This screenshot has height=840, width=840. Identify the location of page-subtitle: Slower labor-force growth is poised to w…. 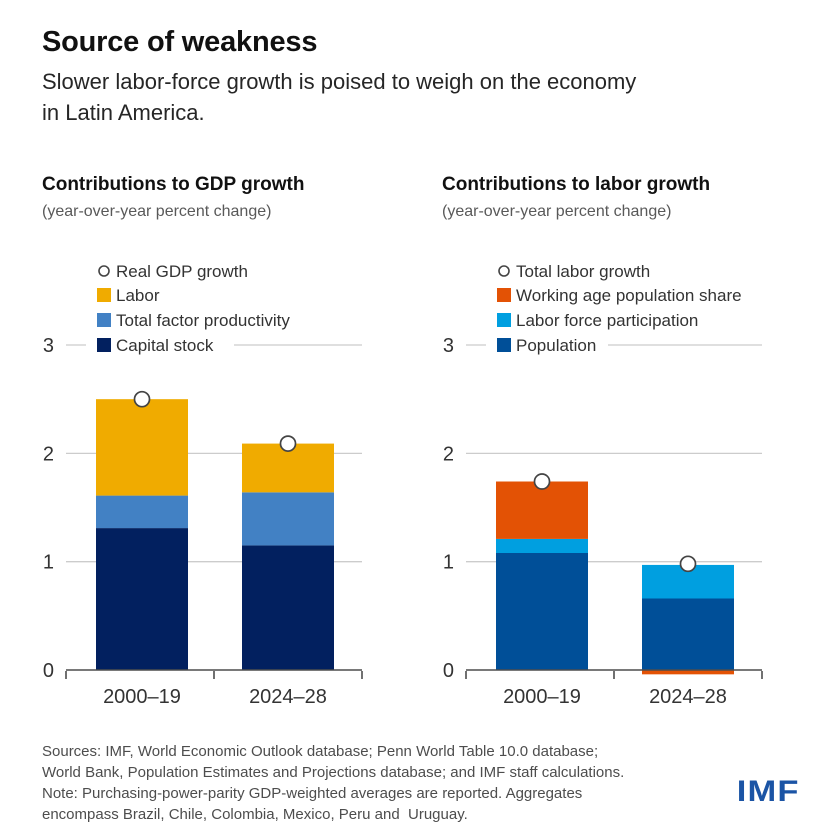
(339, 97).